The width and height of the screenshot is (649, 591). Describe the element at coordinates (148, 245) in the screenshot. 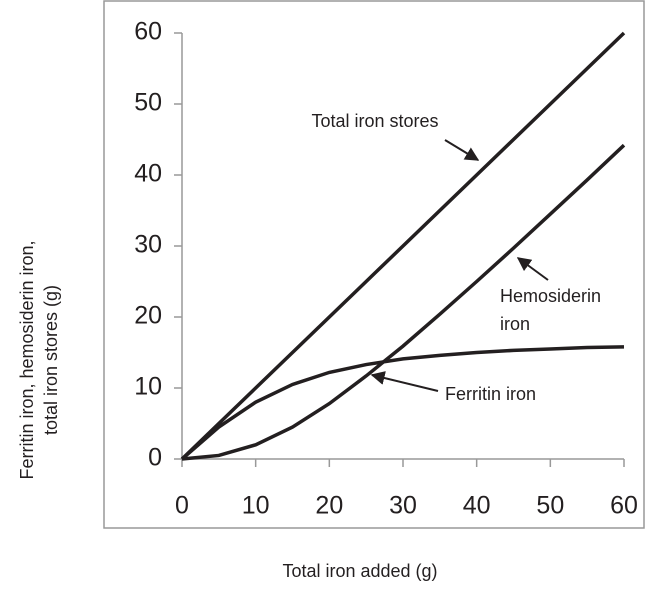

I see `y-tick-label: 30` at that location.